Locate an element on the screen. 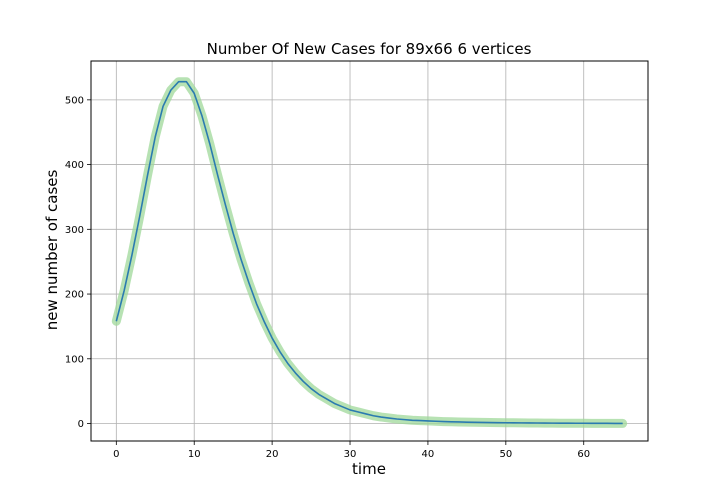  y-tick-label: 200 is located at coordinates (74, 295).